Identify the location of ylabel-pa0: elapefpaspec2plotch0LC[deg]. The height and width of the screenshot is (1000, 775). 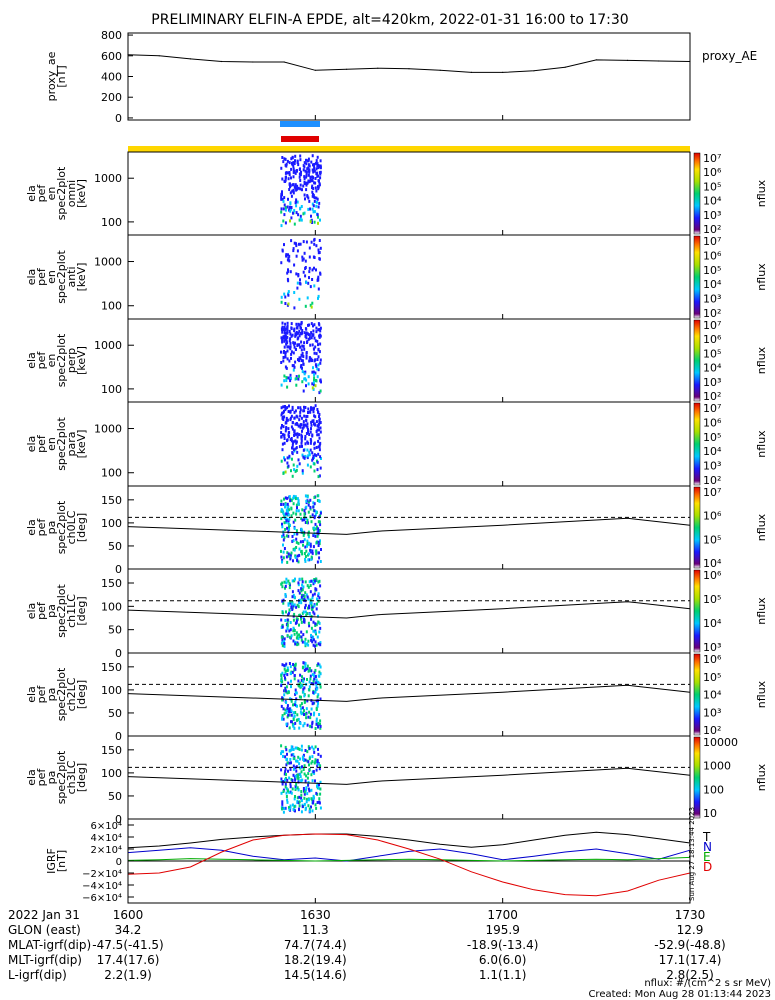
(56, 527).